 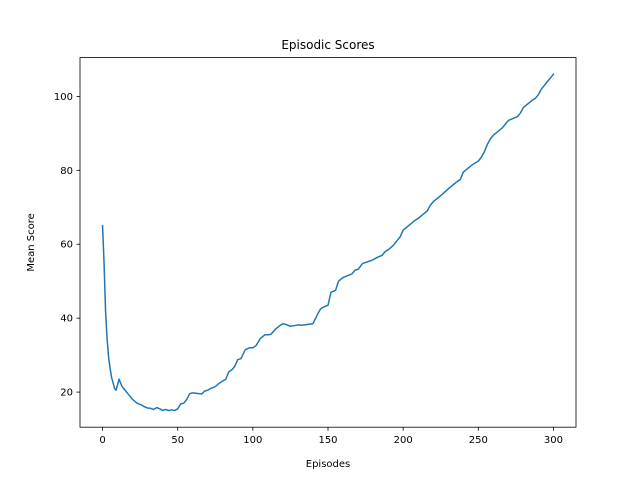 What do you see at coordinates (66, 171) in the screenshot?
I see `y-tick-label: 80` at bounding box center [66, 171].